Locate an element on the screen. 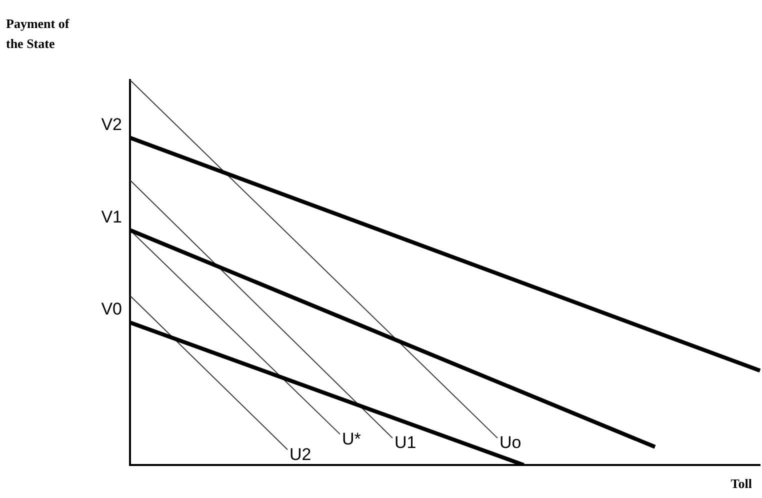 The width and height of the screenshot is (762, 498). series-label: V2 is located at coordinates (111, 124).